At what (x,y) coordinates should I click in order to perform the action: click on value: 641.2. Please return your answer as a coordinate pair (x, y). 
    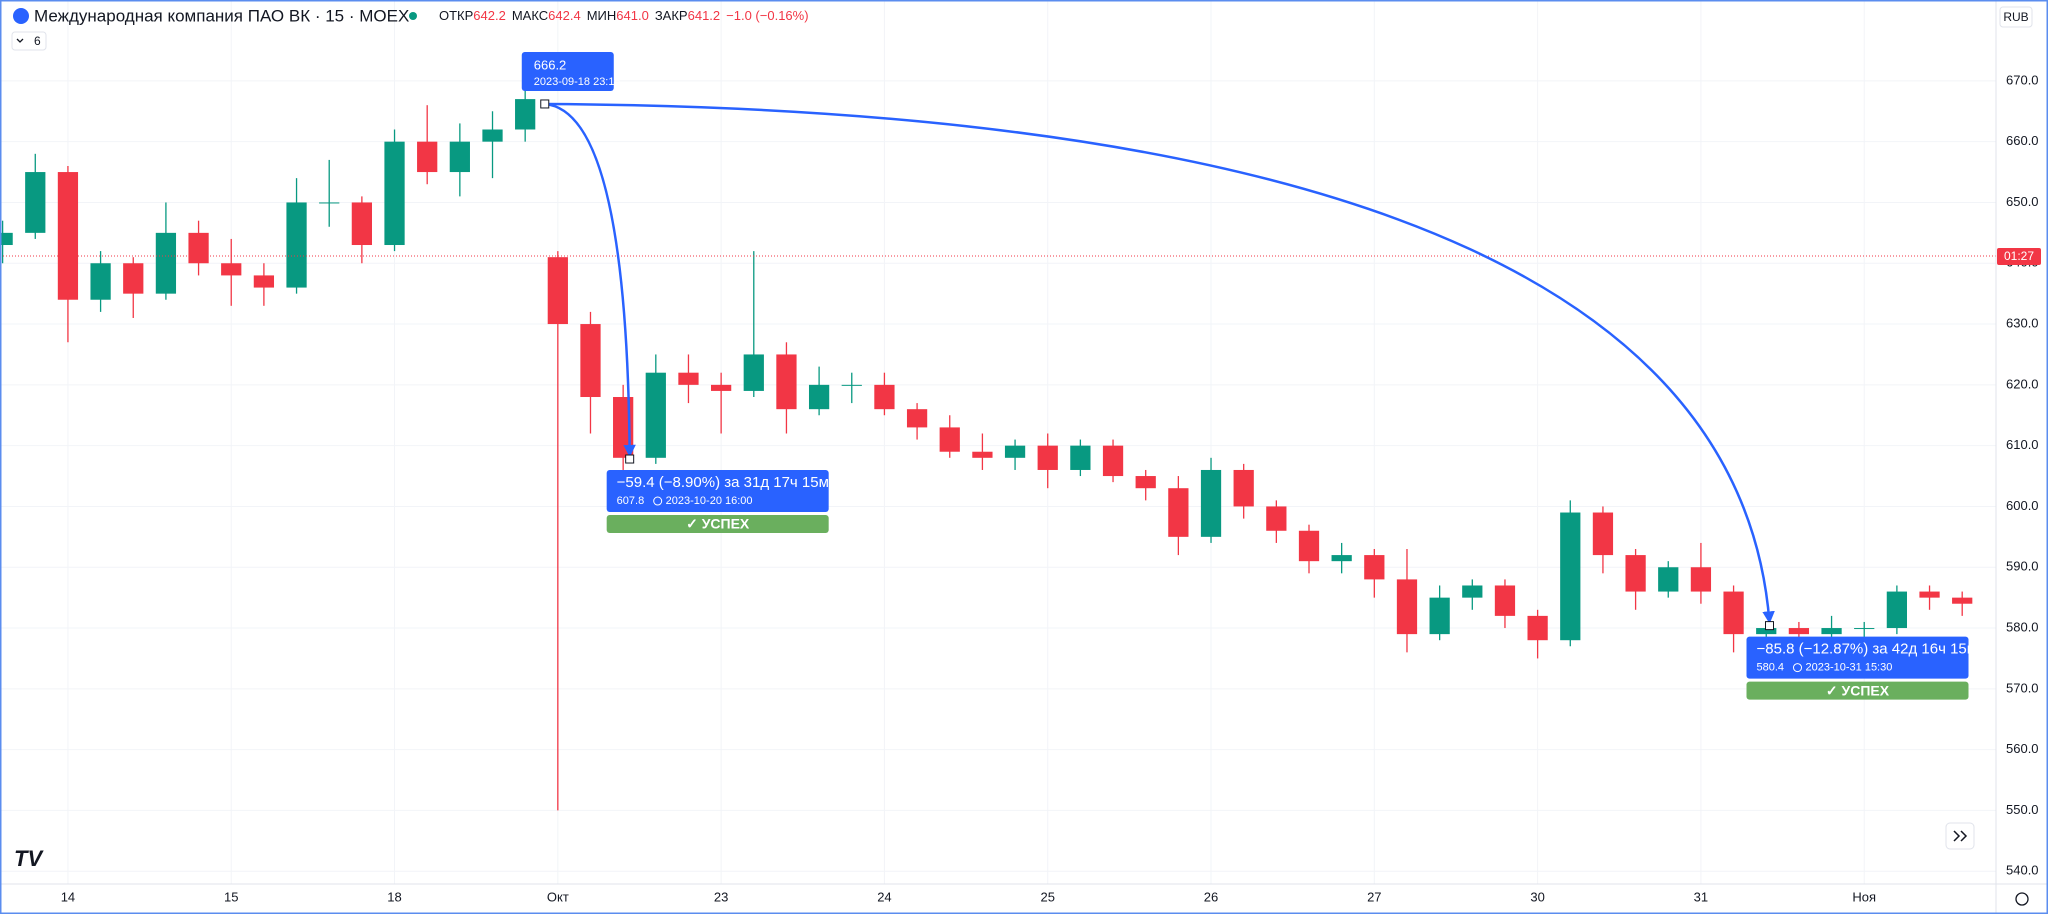
    Looking at the image, I should click on (704, 15).